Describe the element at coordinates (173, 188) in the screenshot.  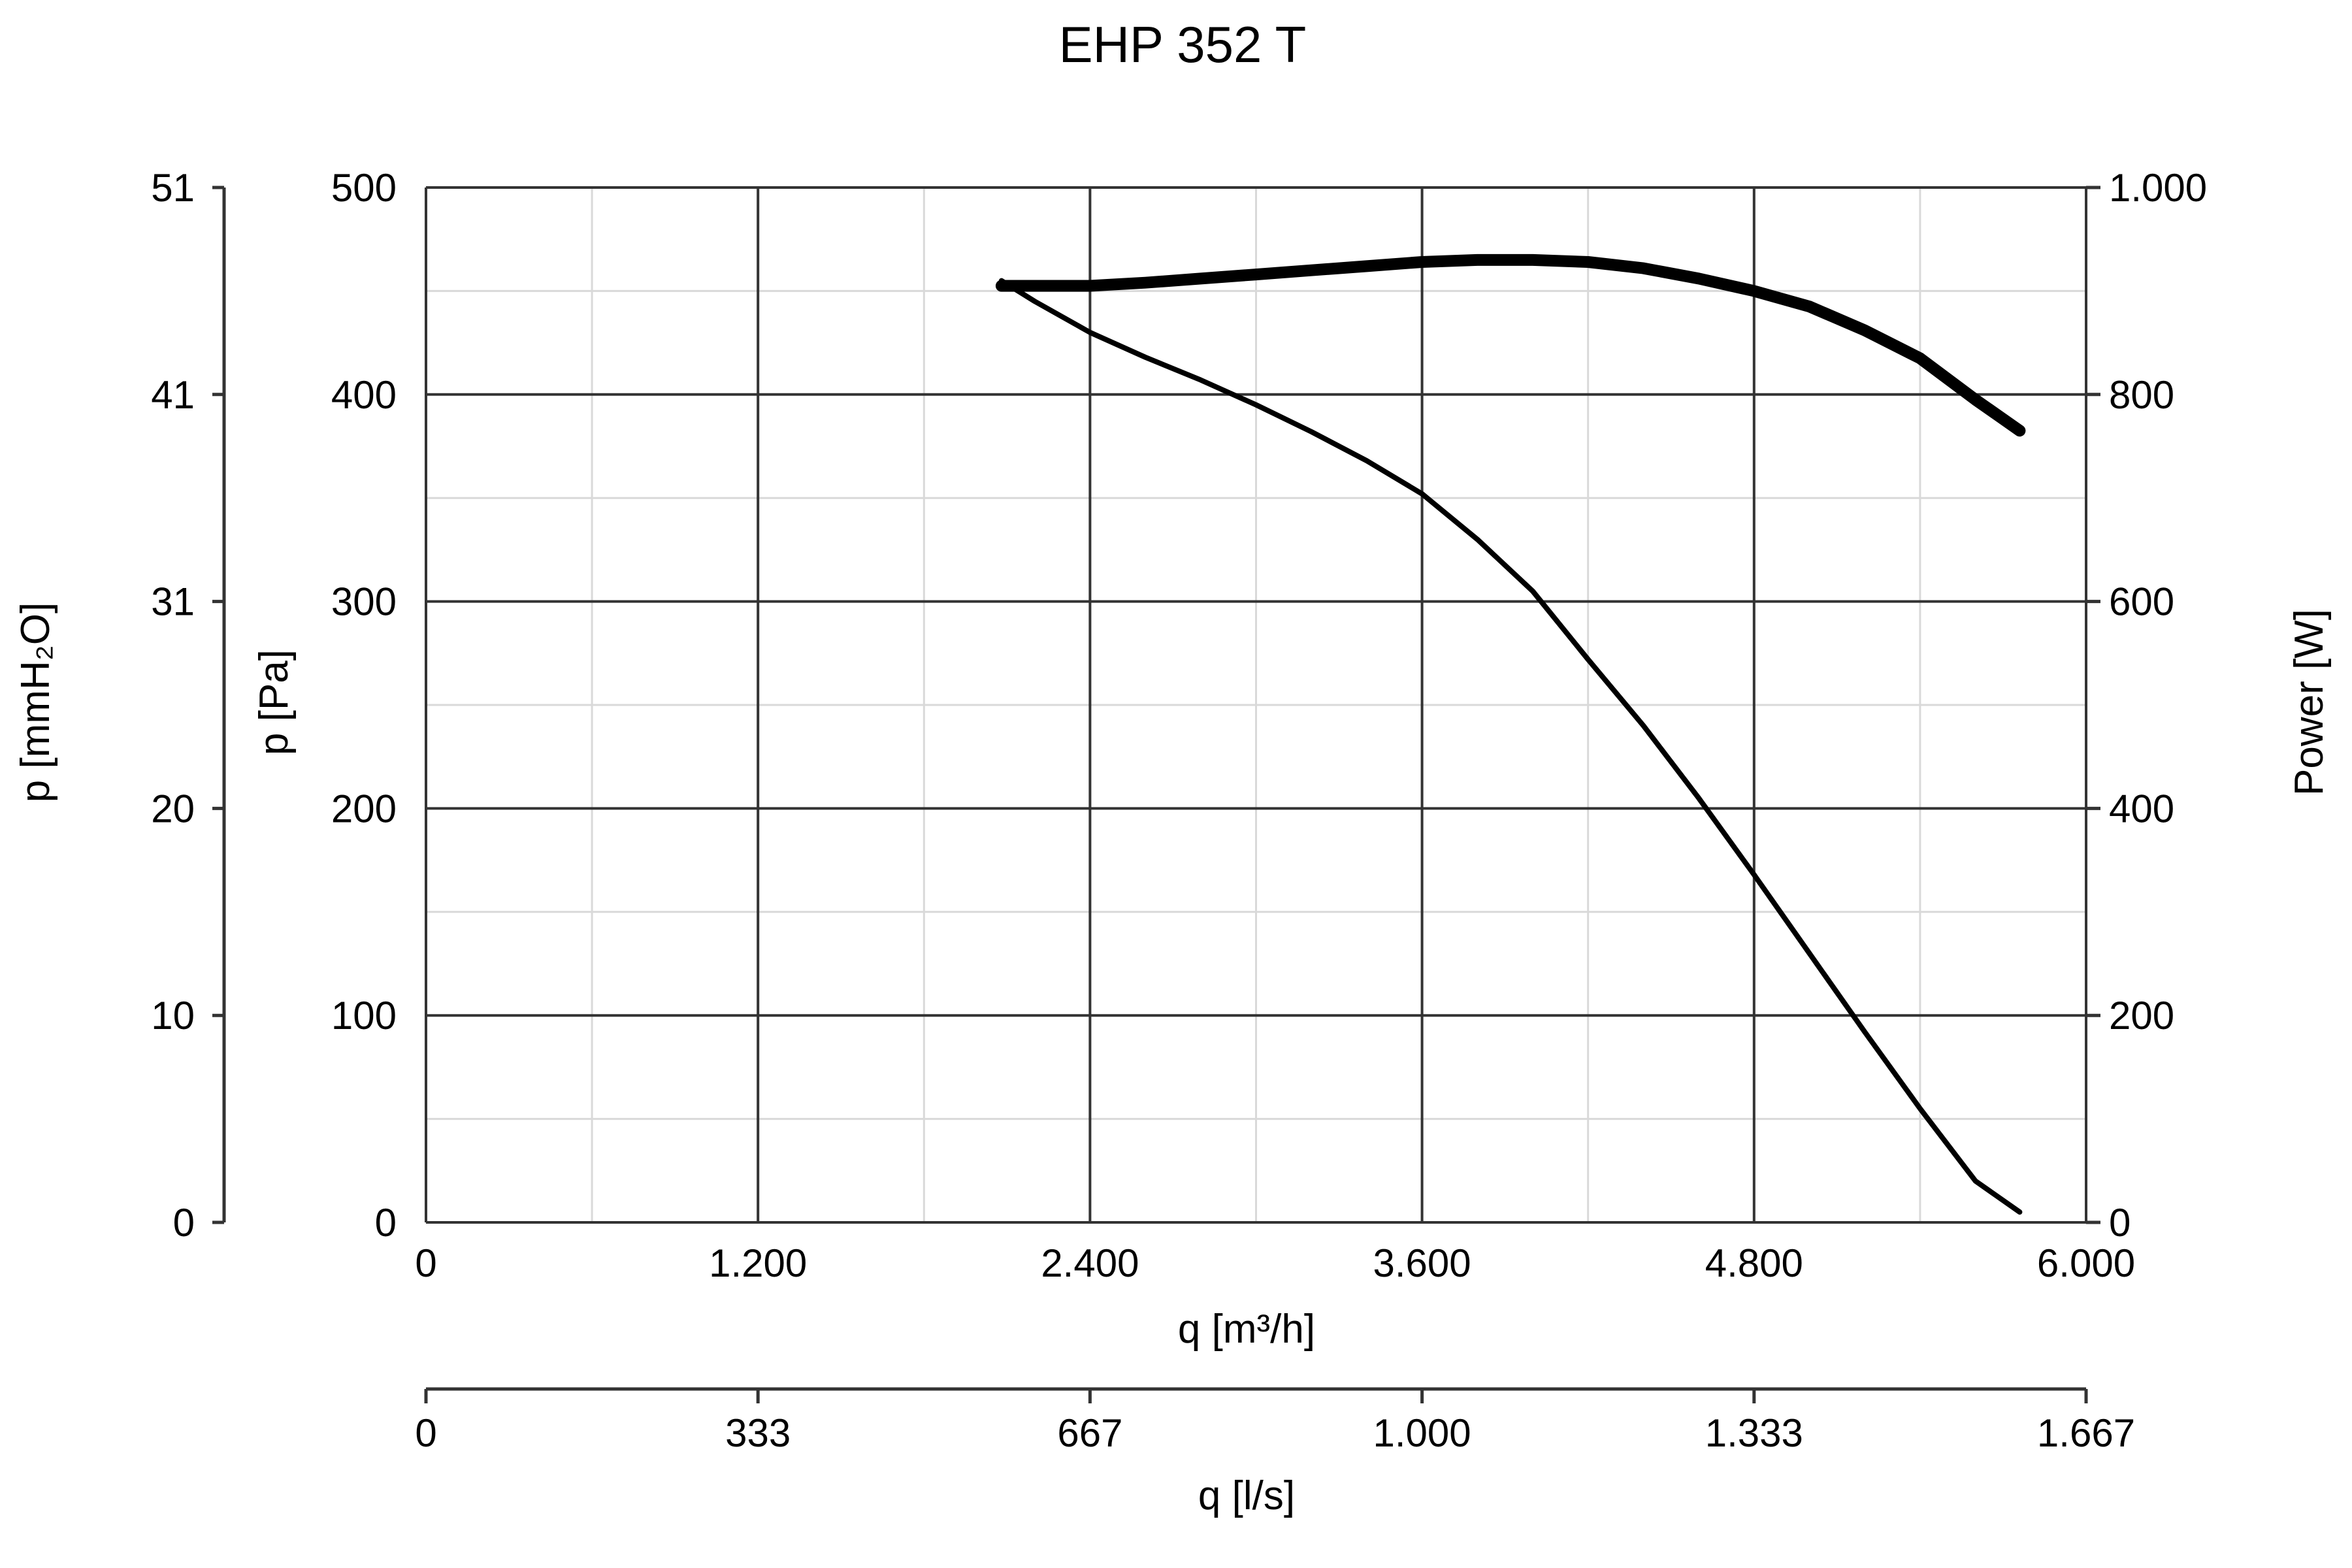
I see `y-outer-tick-label: 51` at that location.